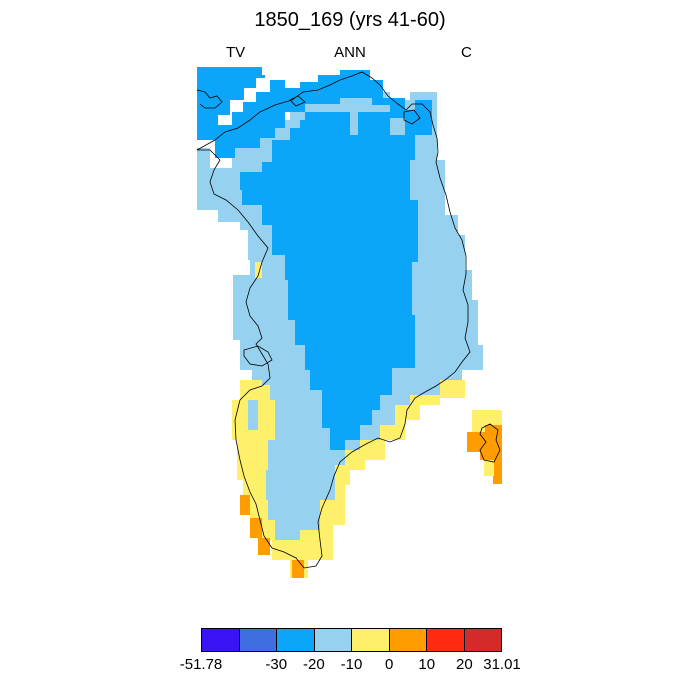  Describe the element at coordinates (201, 664) in the screenshot. I see `legend-tick-label: -51.78` at that location.